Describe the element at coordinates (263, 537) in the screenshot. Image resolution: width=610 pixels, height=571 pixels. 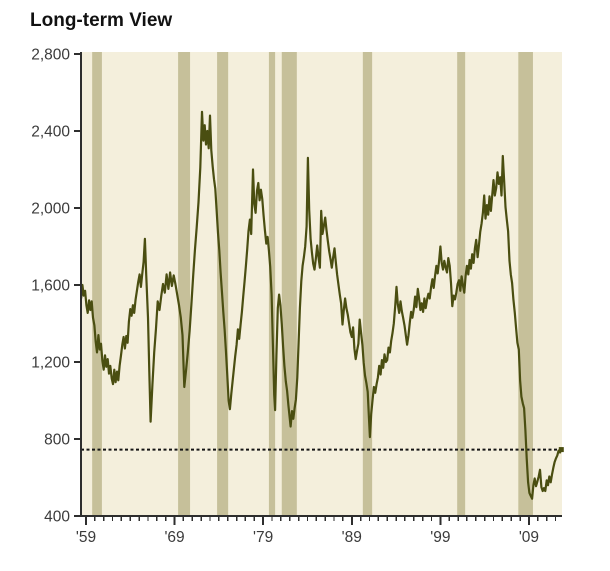
I see `x-tick-label: '79` at that location.